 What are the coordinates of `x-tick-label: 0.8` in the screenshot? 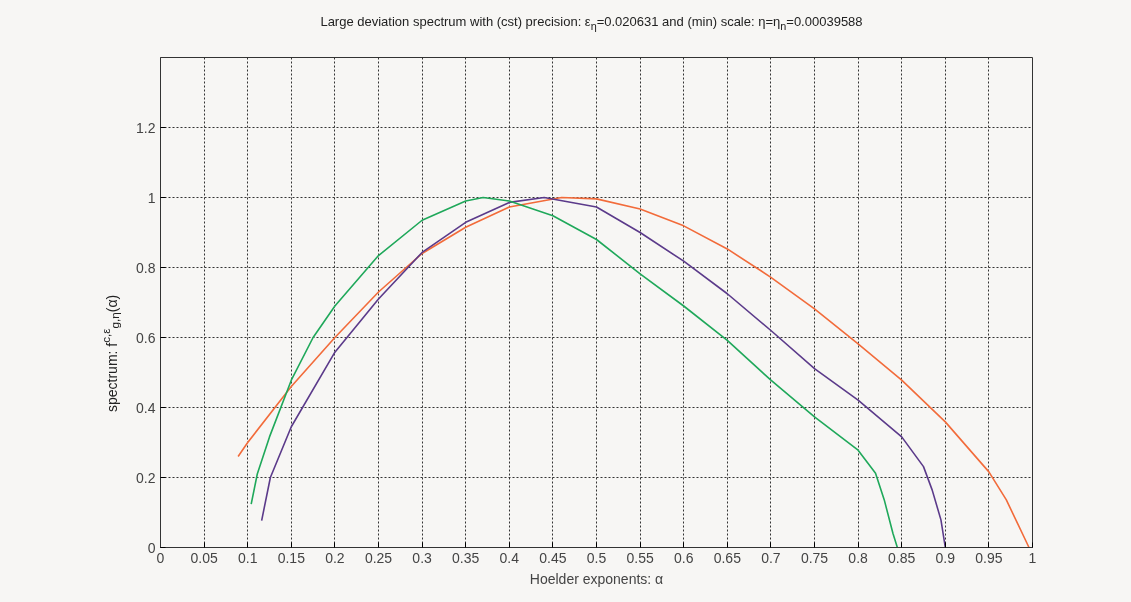 It's located at (858, 557).